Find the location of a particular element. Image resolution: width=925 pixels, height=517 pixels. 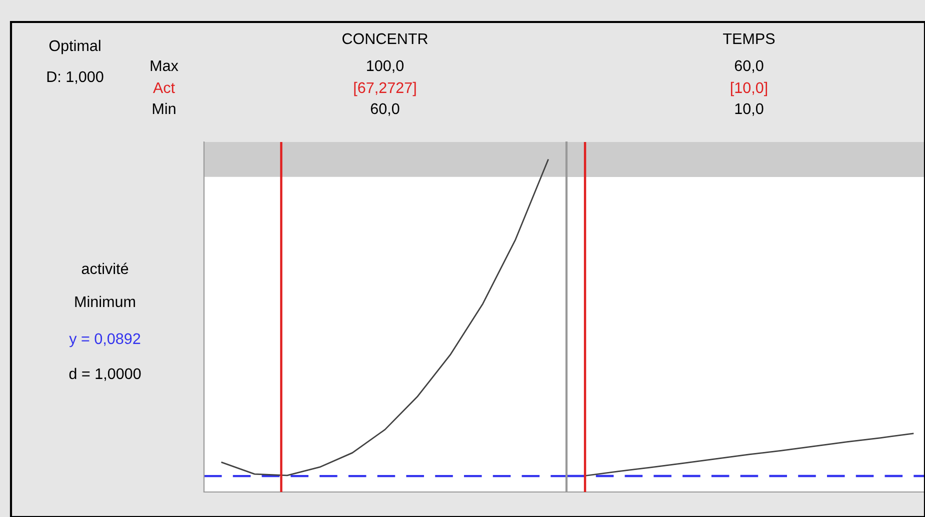

text: Optimal is located at coordinates (74, 47).